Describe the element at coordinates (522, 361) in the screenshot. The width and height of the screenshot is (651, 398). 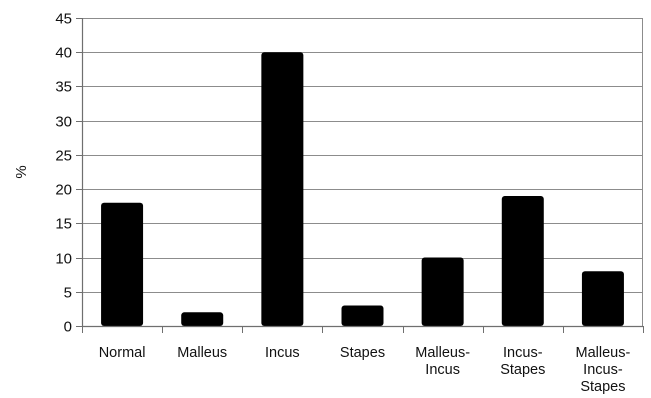
I see `x-category-label: Incus-Stapes` at that location.